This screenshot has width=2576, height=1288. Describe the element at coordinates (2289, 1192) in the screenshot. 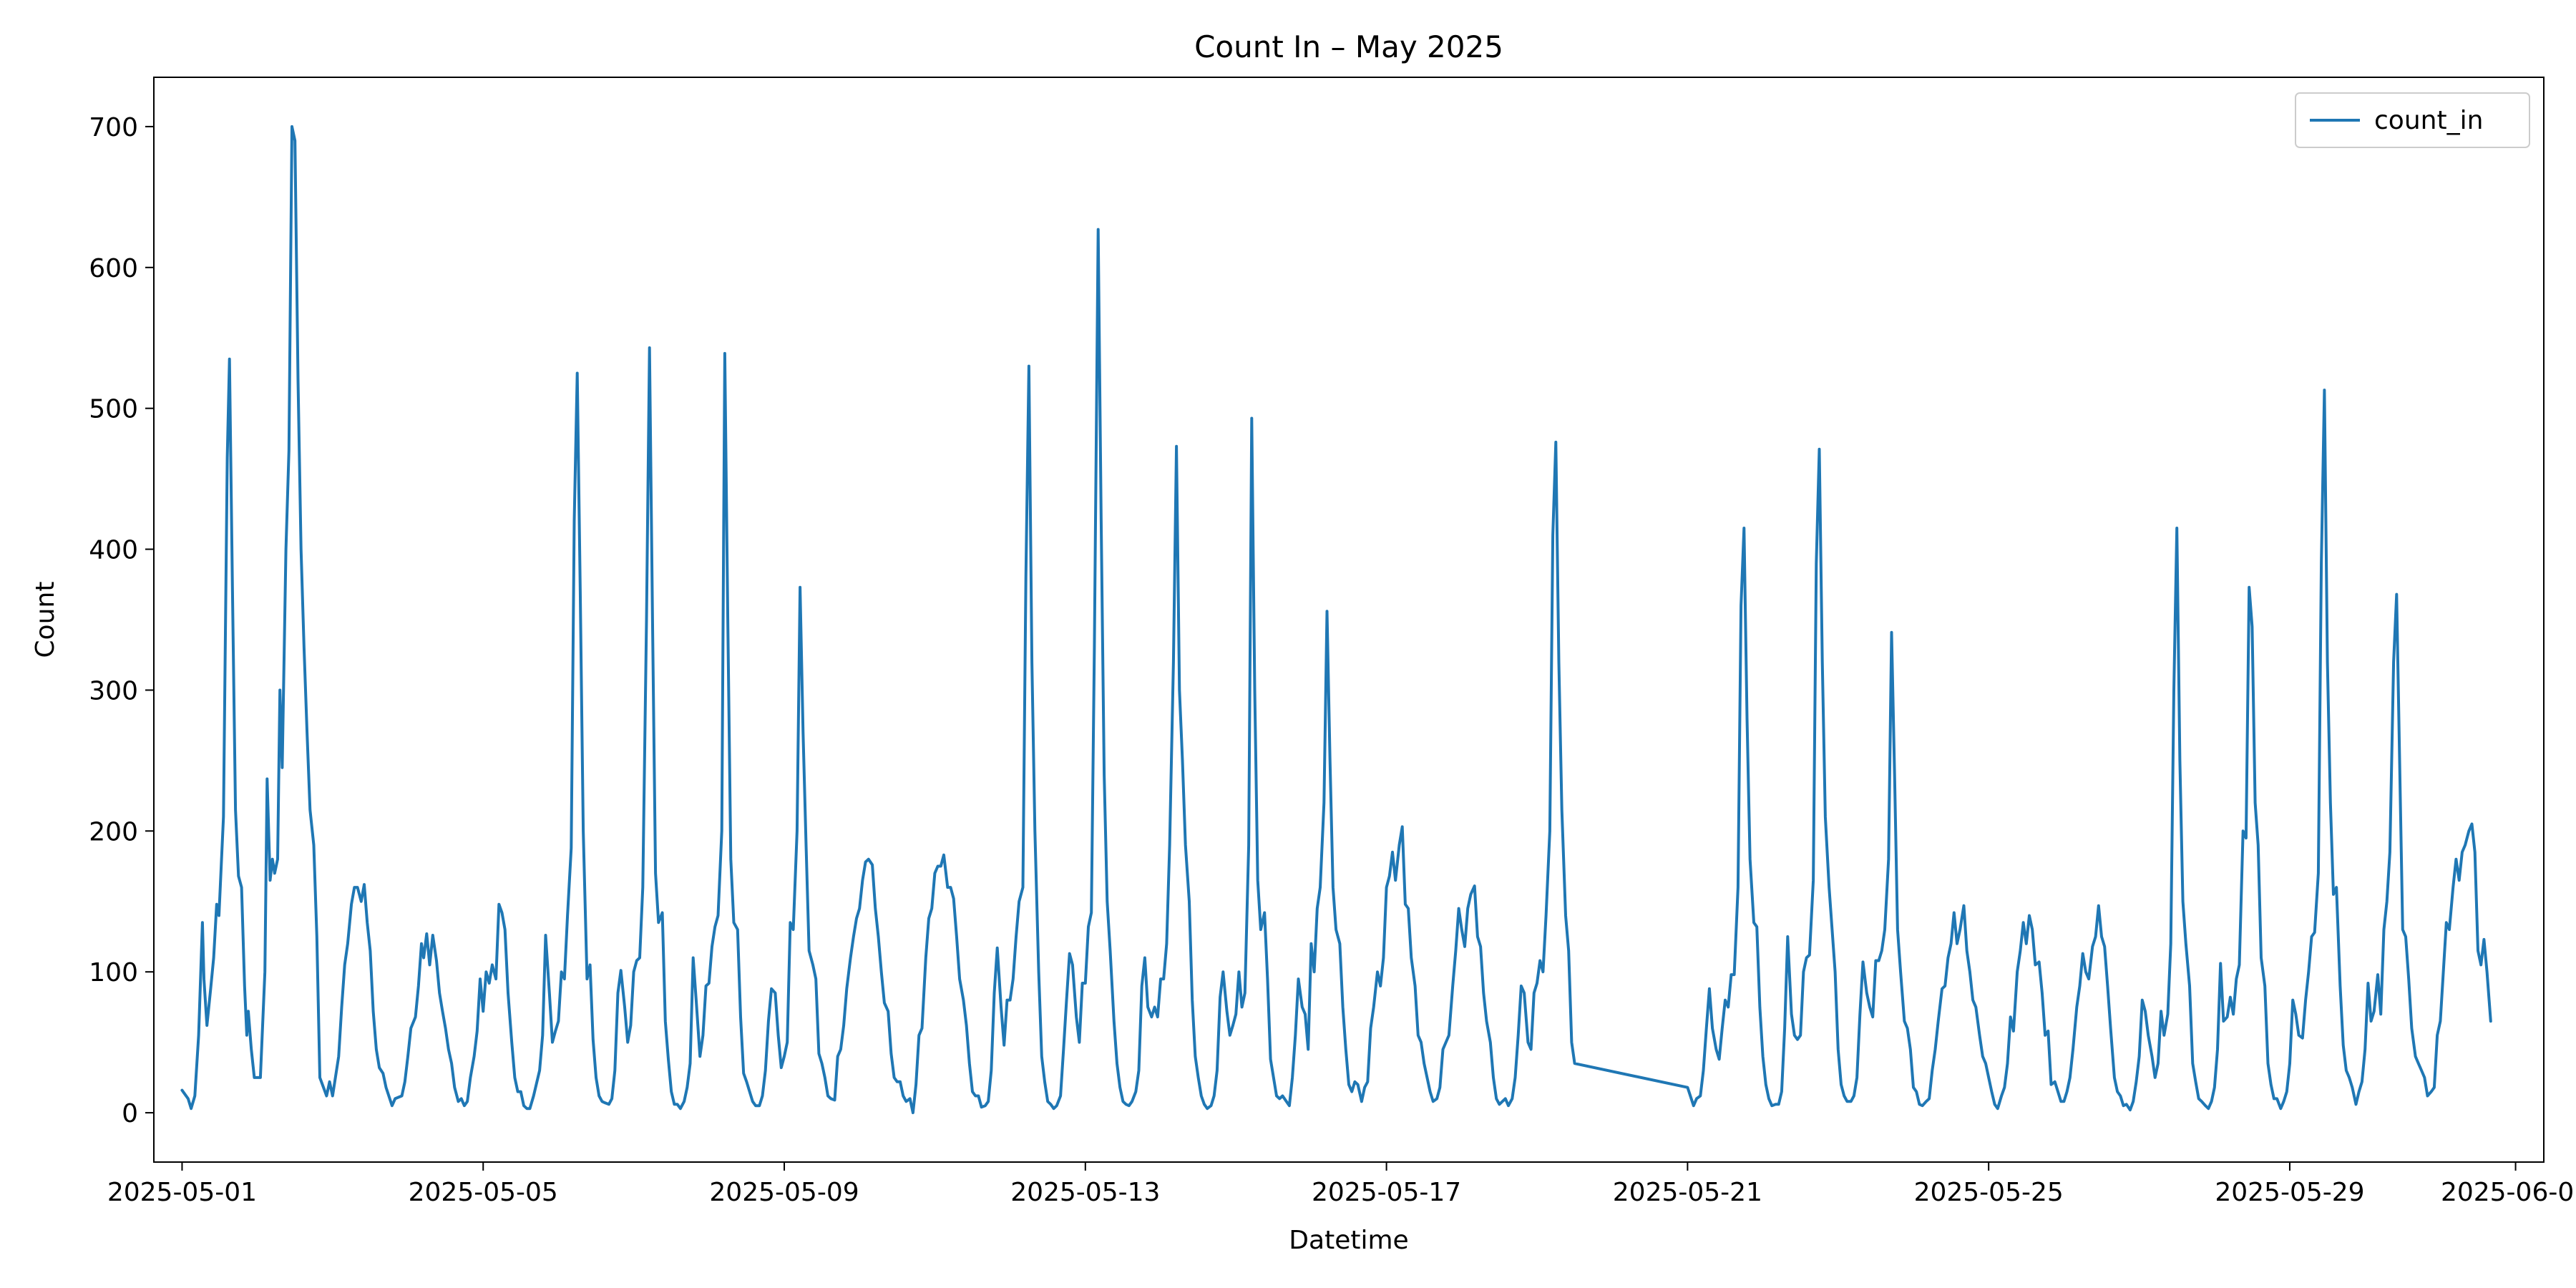

I see `x-tick-label: 2025-05-29` at that location.